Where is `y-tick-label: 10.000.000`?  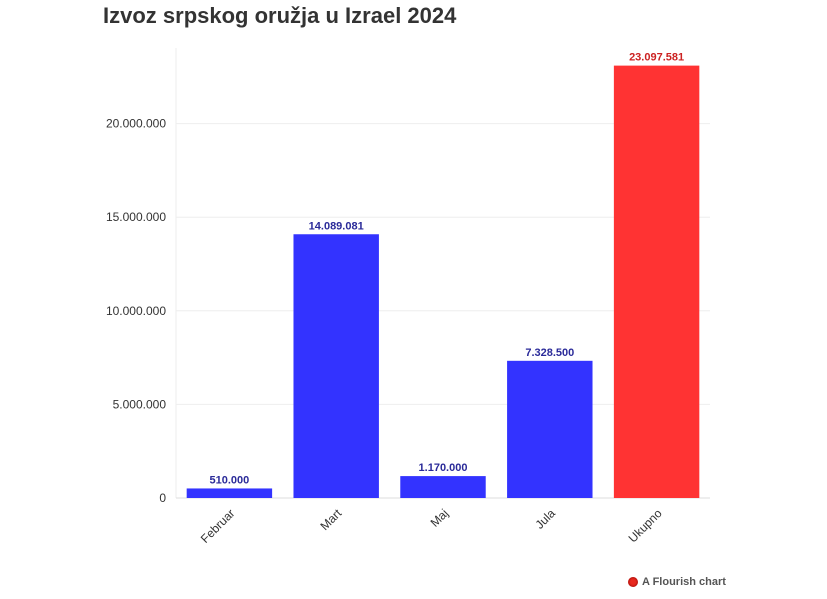 y-tick-label: 10.000.000 is located at coordinates (136, 311).